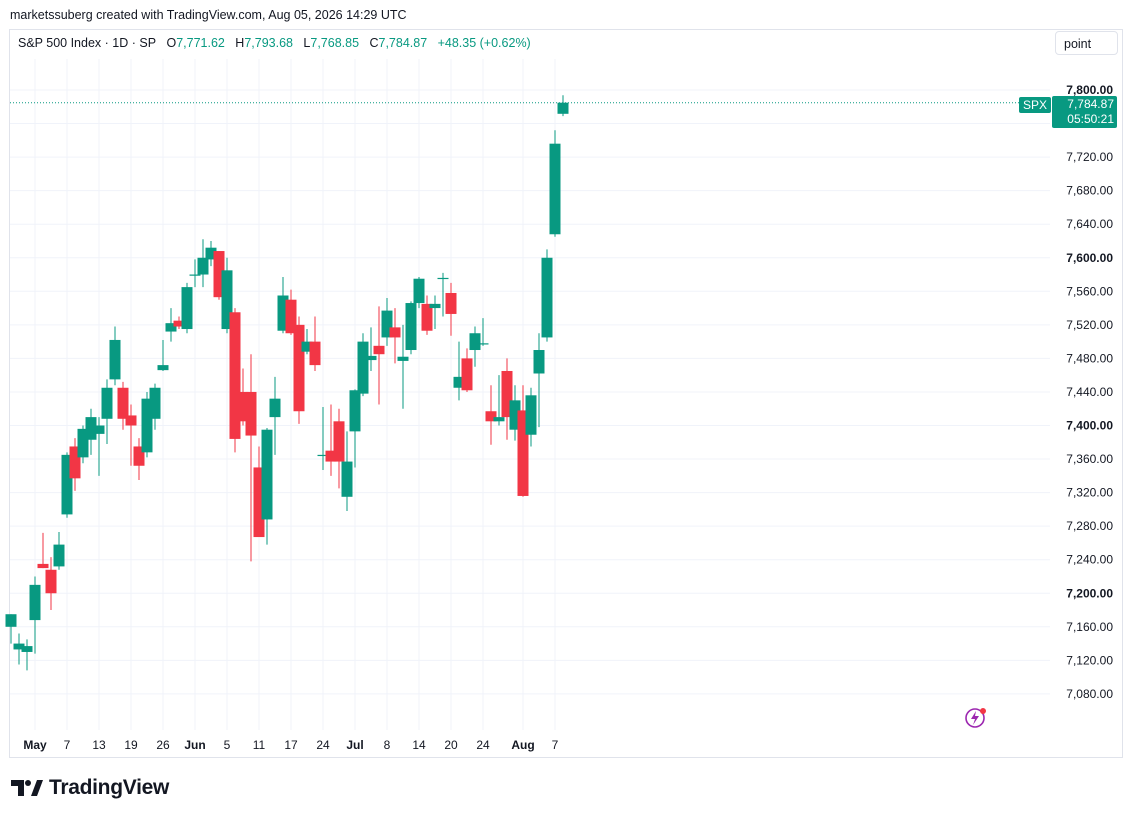  I want to click on scale-mode-button: point, so click(1086, 43).